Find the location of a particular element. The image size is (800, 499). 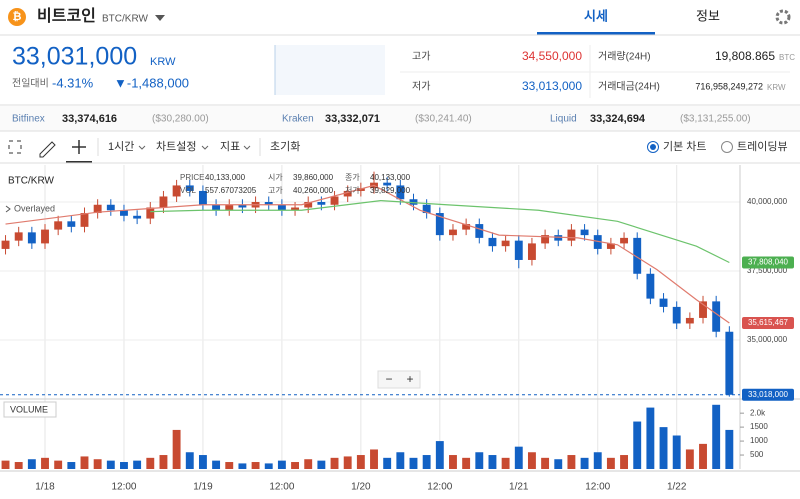

interval: 1시간 is located at coordinates (121, 146).